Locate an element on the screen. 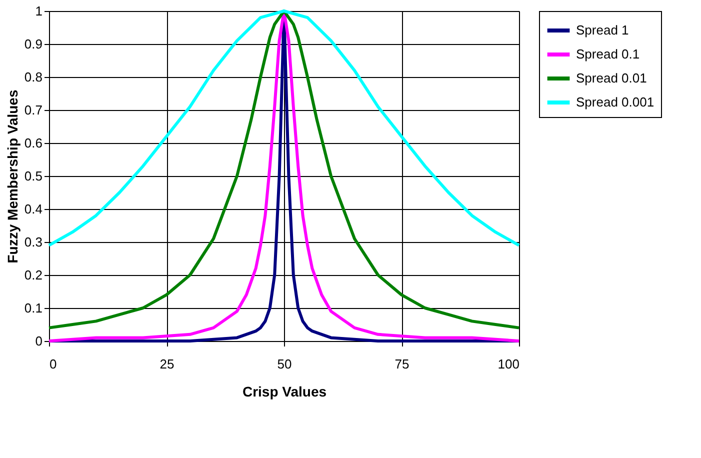 Image resolution: width=701 pixels, height=458 pixels. x-tick-label: 100 is located at coordinates (509, 364).